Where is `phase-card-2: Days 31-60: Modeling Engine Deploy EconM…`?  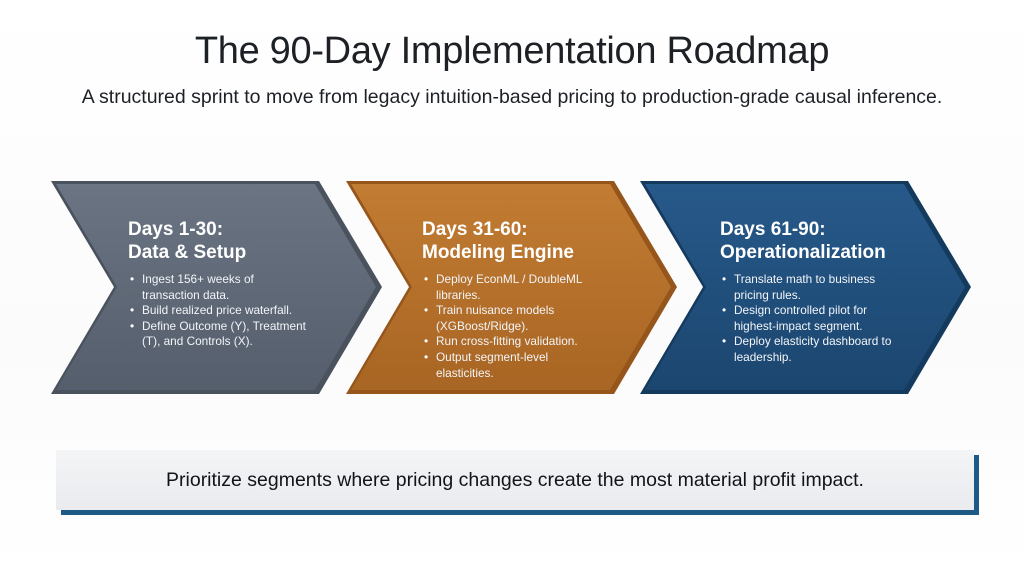
phase-card-2: Days 31-60: Modeling Engine Deploy EconM… is located at coordinates (522, 299).